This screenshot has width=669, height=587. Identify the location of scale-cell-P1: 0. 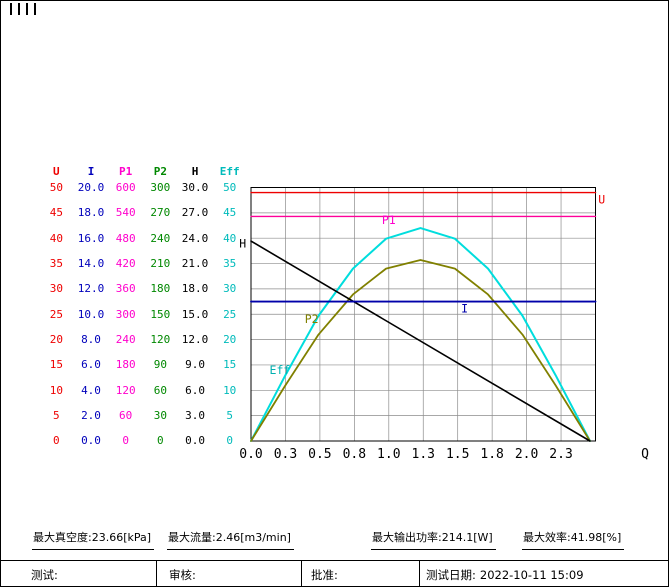
(125, 441).